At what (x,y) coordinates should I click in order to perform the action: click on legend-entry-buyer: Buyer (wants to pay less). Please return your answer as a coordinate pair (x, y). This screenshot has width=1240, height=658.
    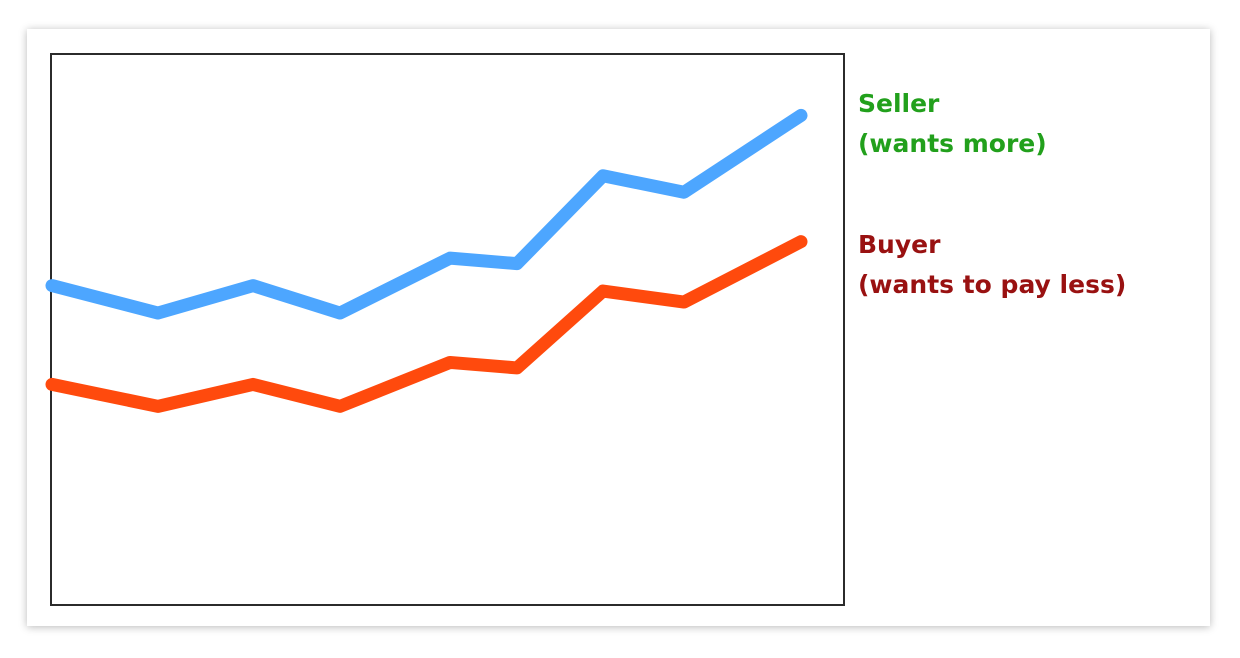
    Looking at the image, I should click on (992, 265).